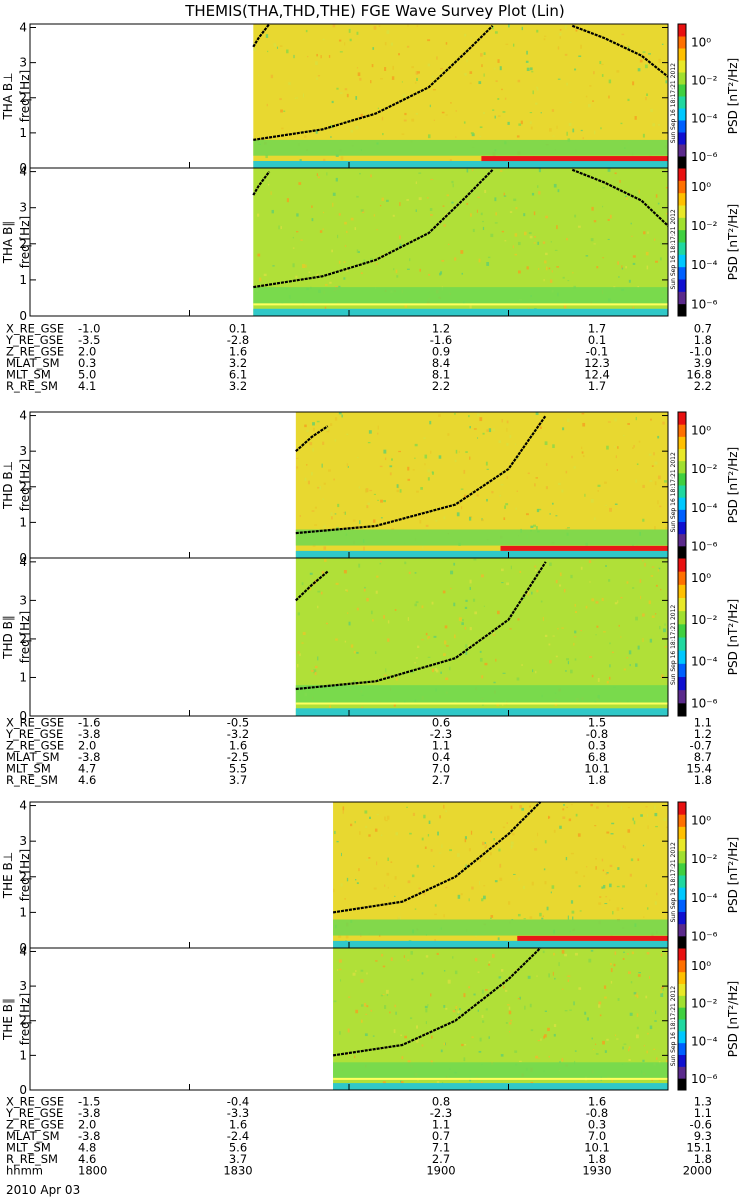  Describe the element at coordinates (33, 757) in the screenshot. I see `ephemeris-row-label: MLAT_SM` at that location.